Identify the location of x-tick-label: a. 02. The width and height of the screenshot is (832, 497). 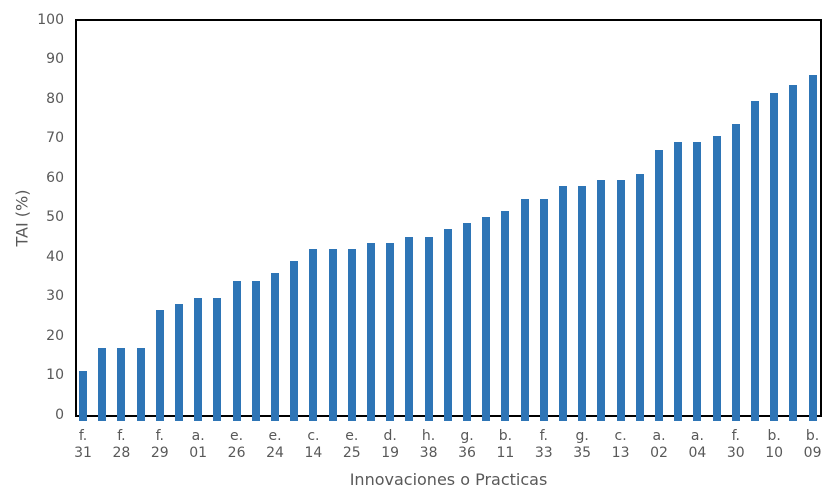
(659, 445).